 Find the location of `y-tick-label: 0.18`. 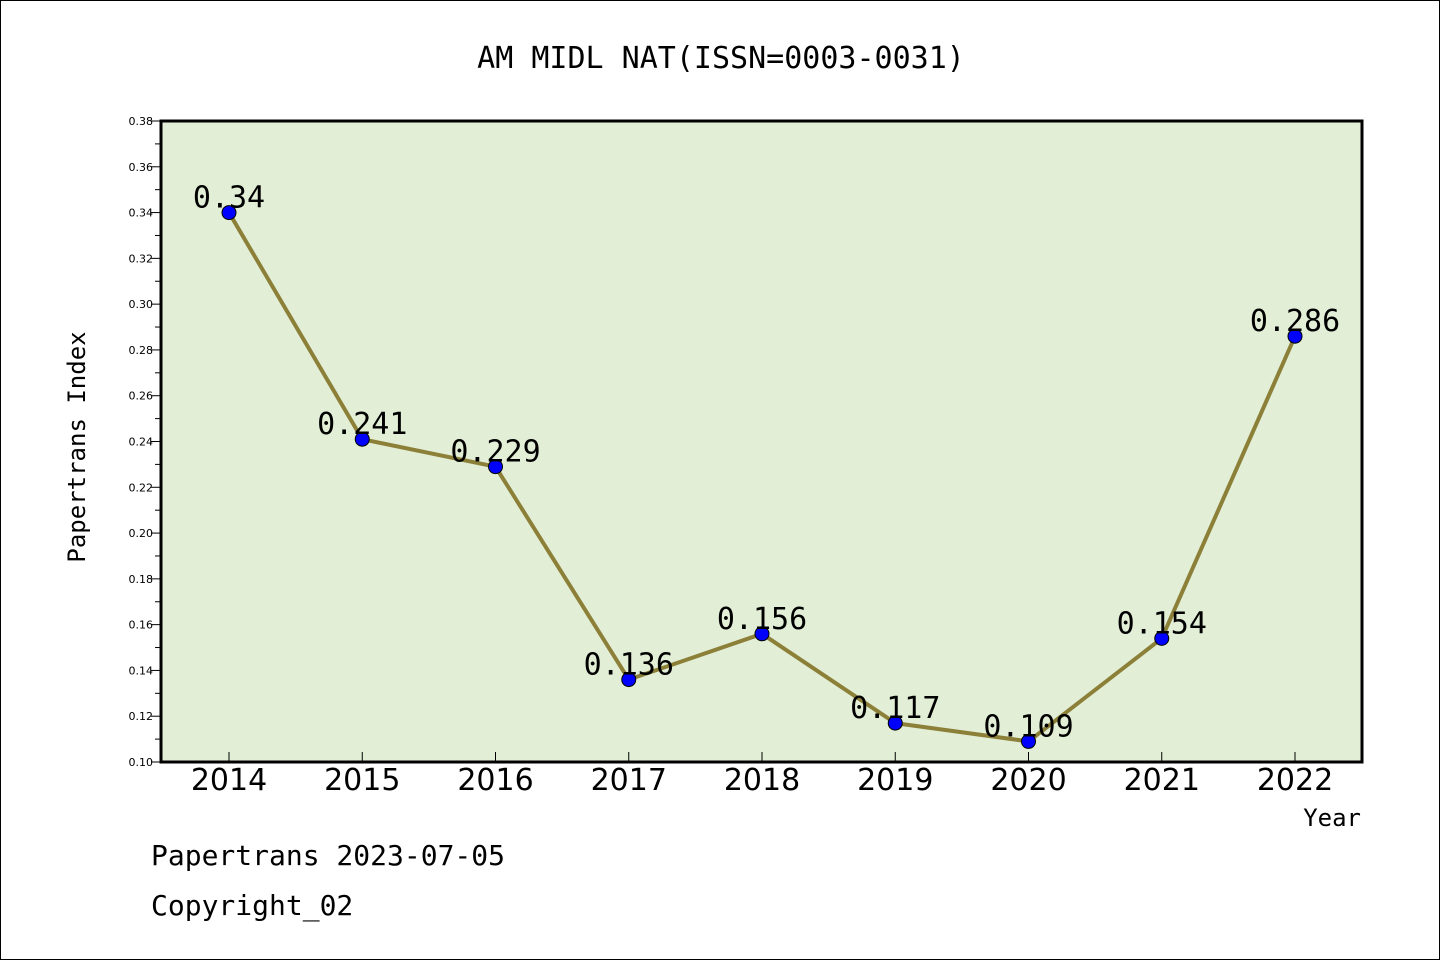

y-tick-label: 0.18 is located at coordinates (141, 579).